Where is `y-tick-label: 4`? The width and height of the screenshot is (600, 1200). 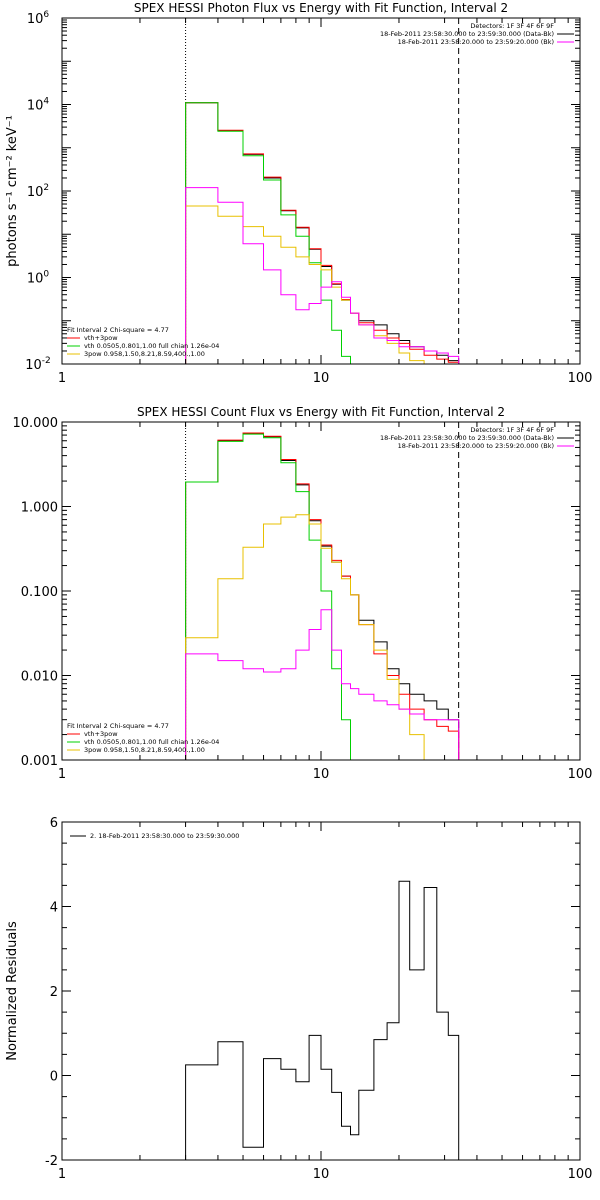 y-tick-label: 4 is located at coordinates (54, 908).